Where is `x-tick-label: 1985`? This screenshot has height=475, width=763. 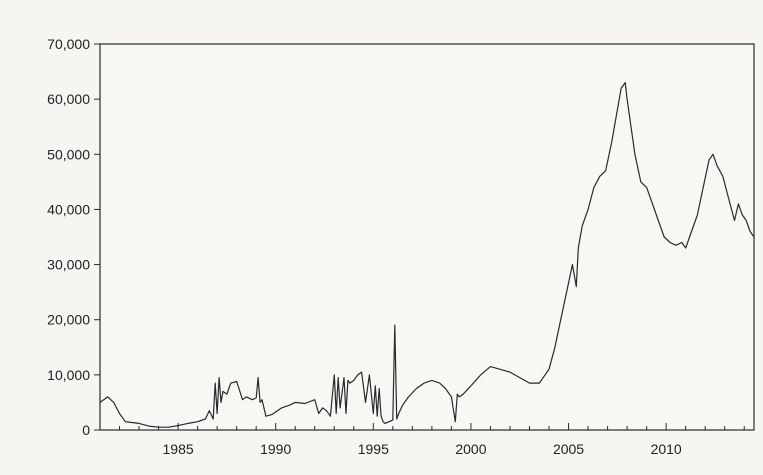 x-tick-label: 1985 is located at coordinates (178, 449).